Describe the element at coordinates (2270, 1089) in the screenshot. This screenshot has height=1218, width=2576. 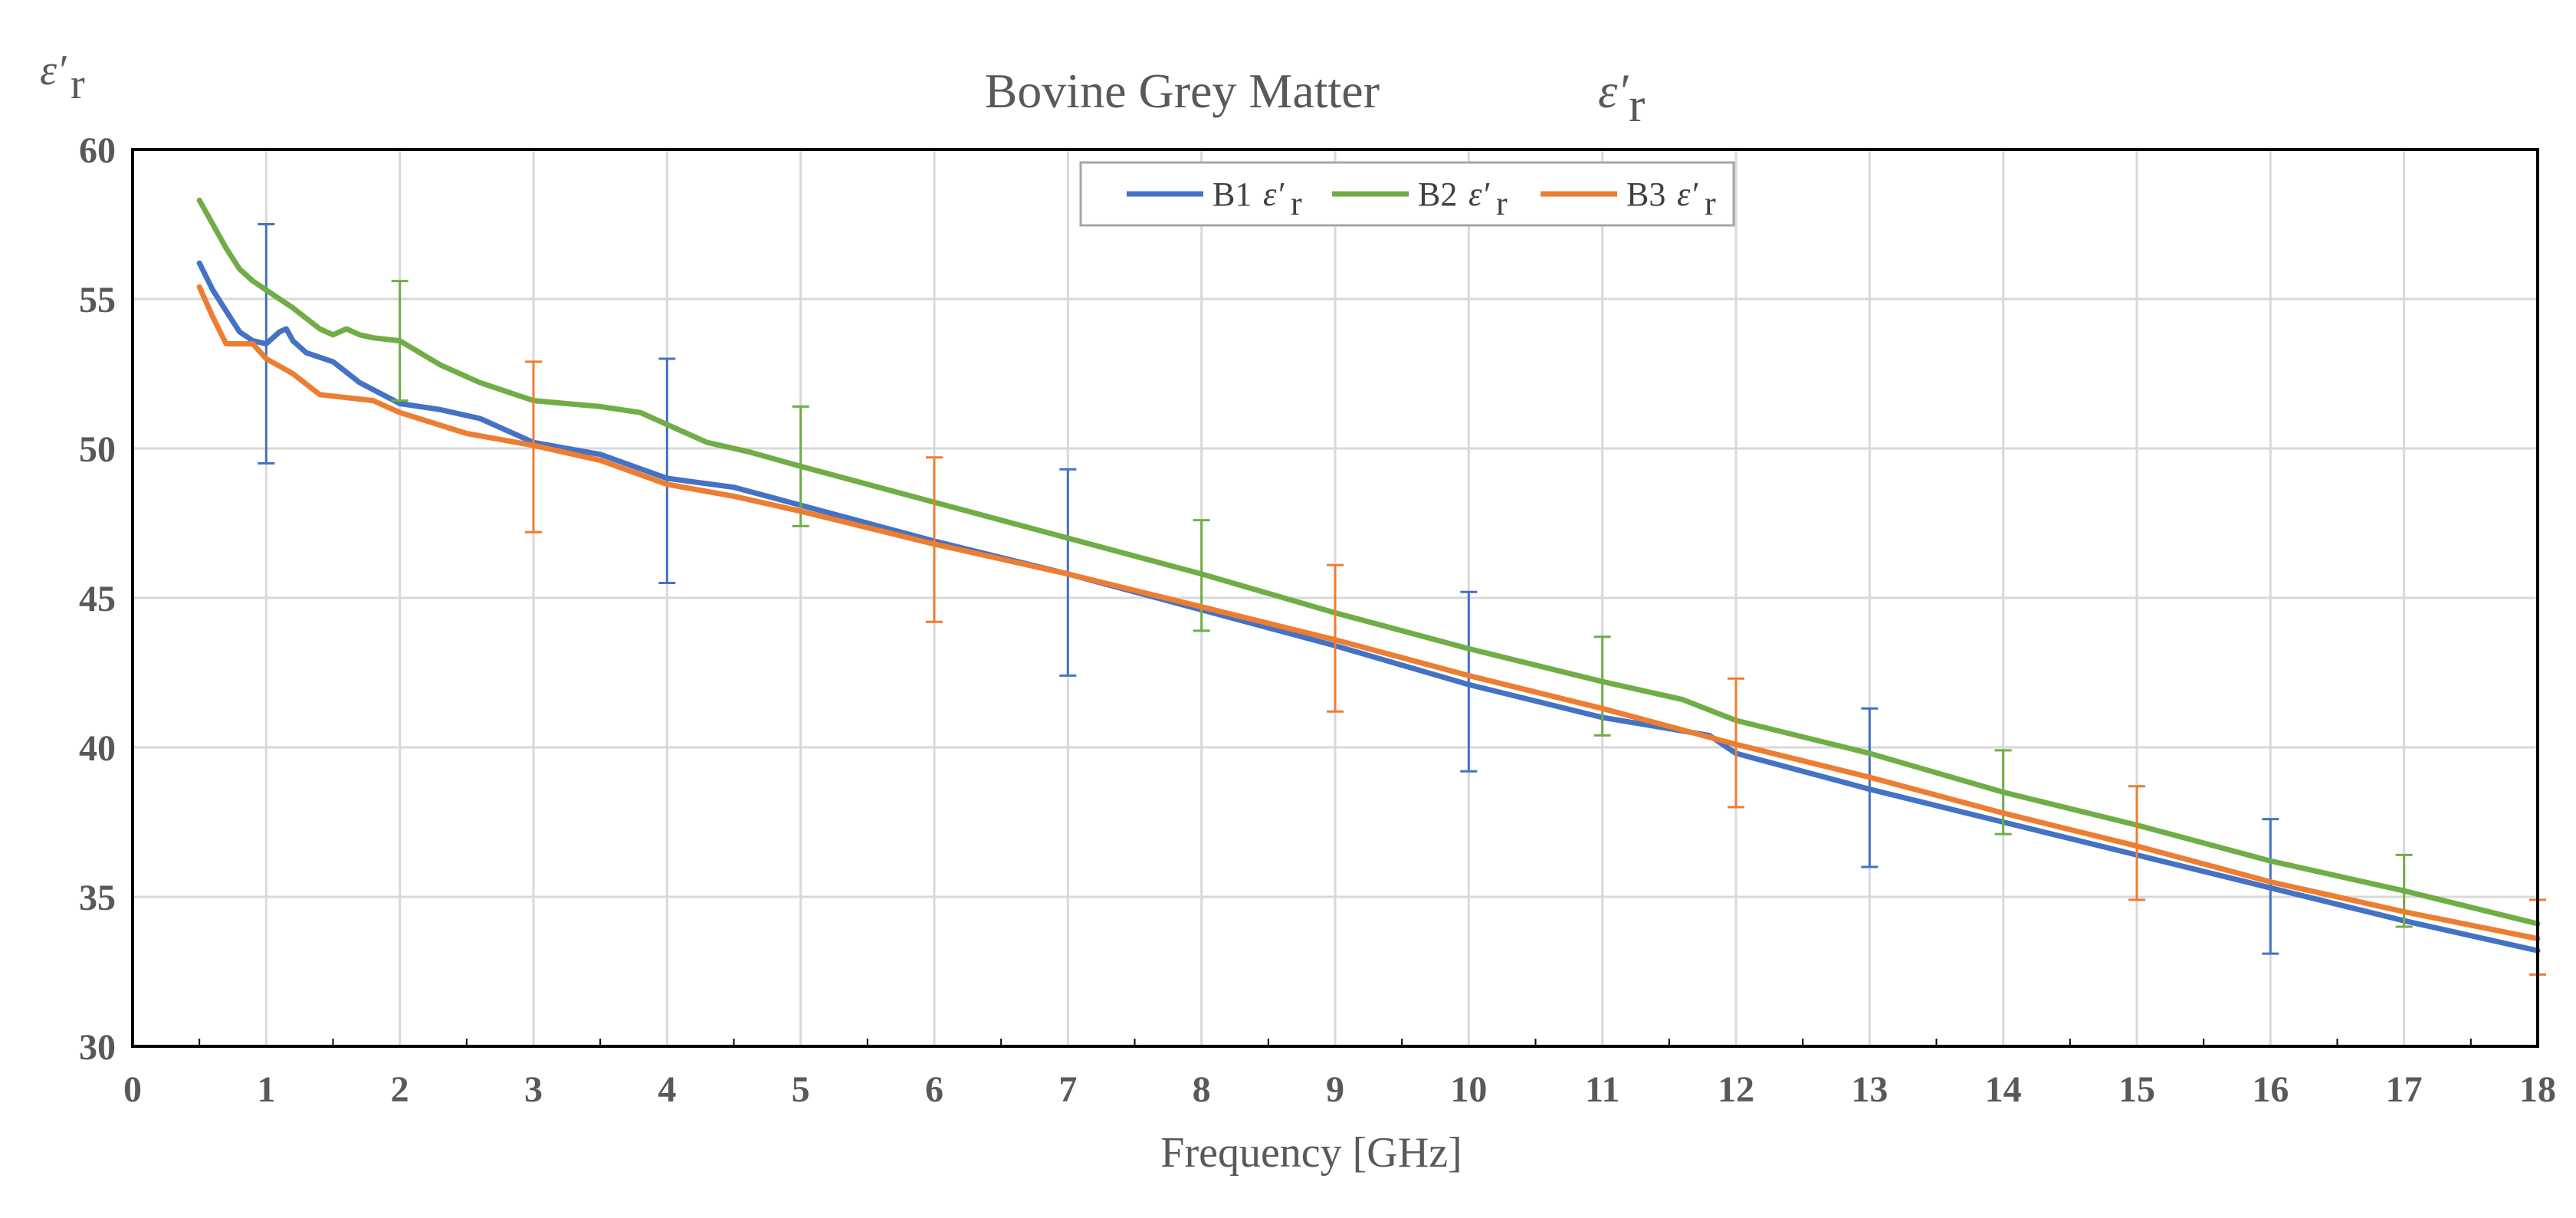
I see `x-tick-label-16: 16` at that location.